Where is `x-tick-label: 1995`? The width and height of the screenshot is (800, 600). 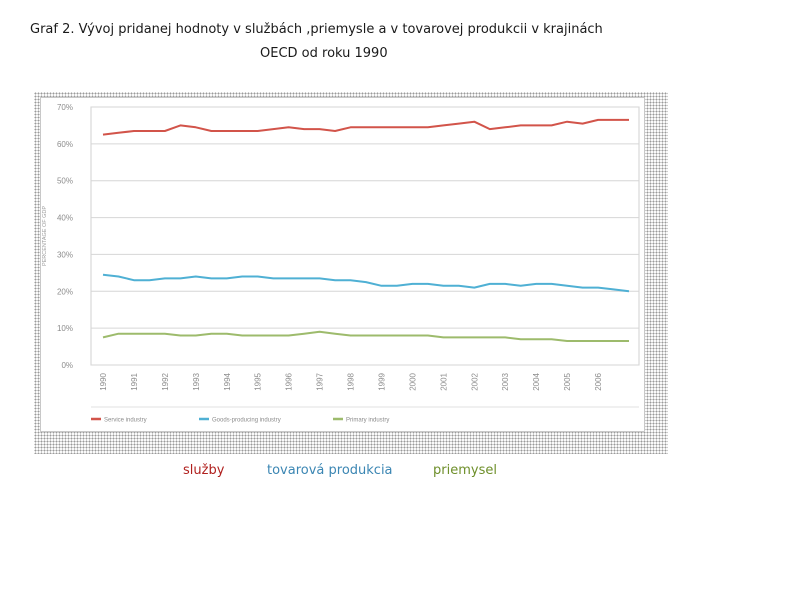
x-tick-label: 1995 is located at coordinates (258, 381).